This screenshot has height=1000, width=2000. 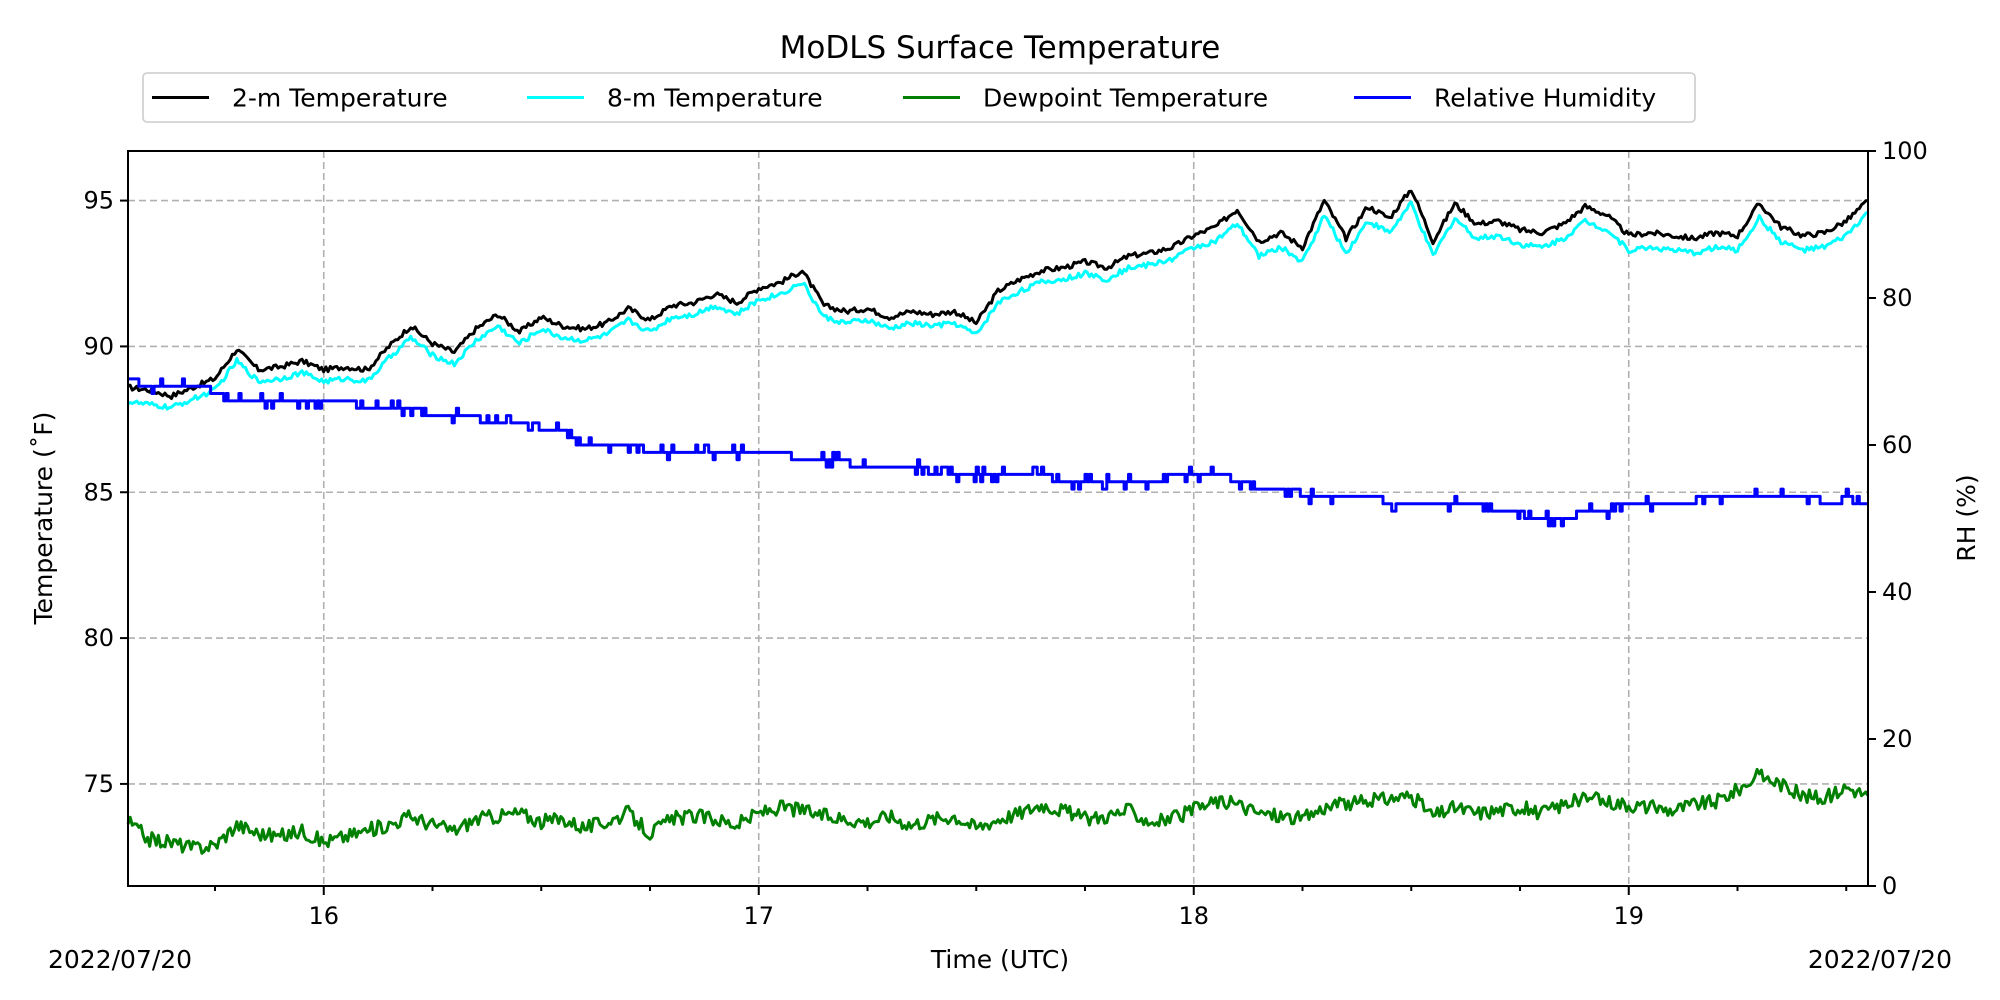 What do you see at coordinates (1880, 959) in the screenshot?
I see `date-right-label: 2022/07/20` at bounding box center [1880, 959].